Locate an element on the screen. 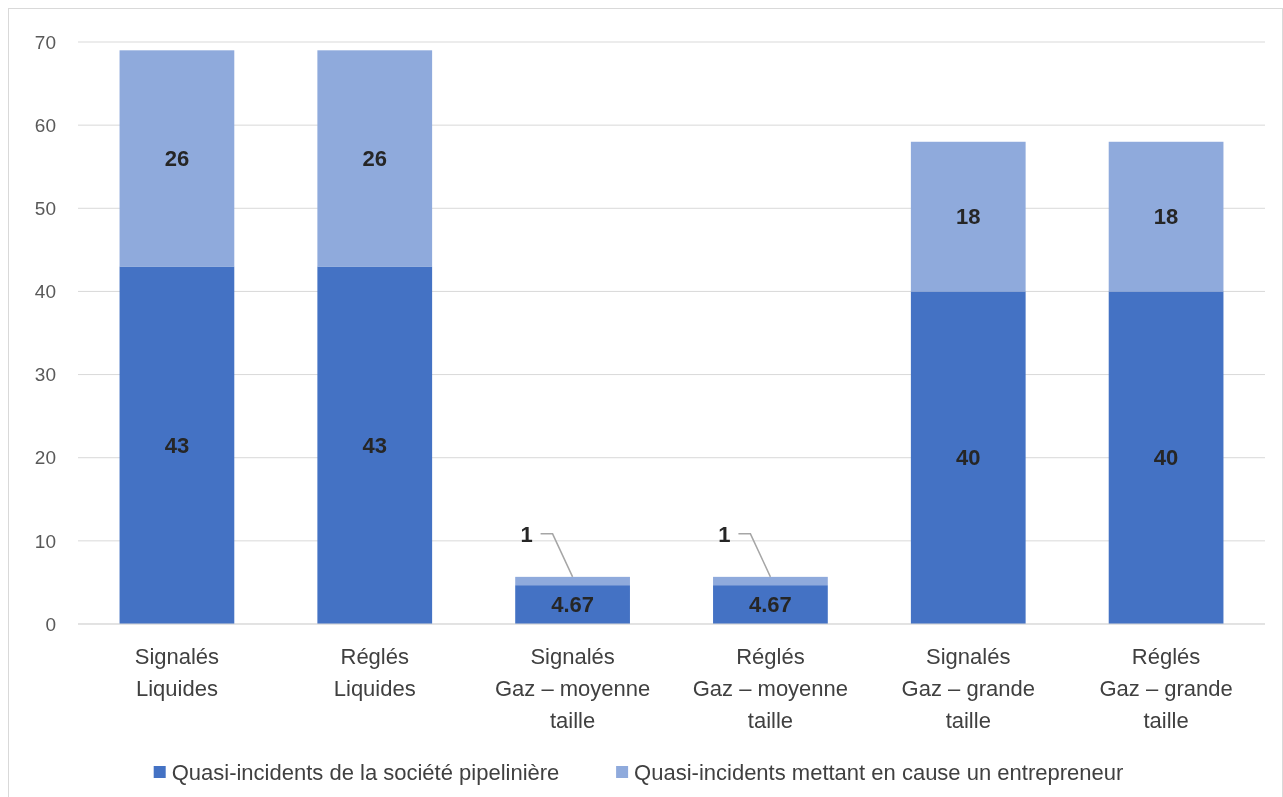 The height and width of the screenshot is (797, 1283). x-tick-label: Réglés Gaz – grande taille is located at coordinates (1166, 688).